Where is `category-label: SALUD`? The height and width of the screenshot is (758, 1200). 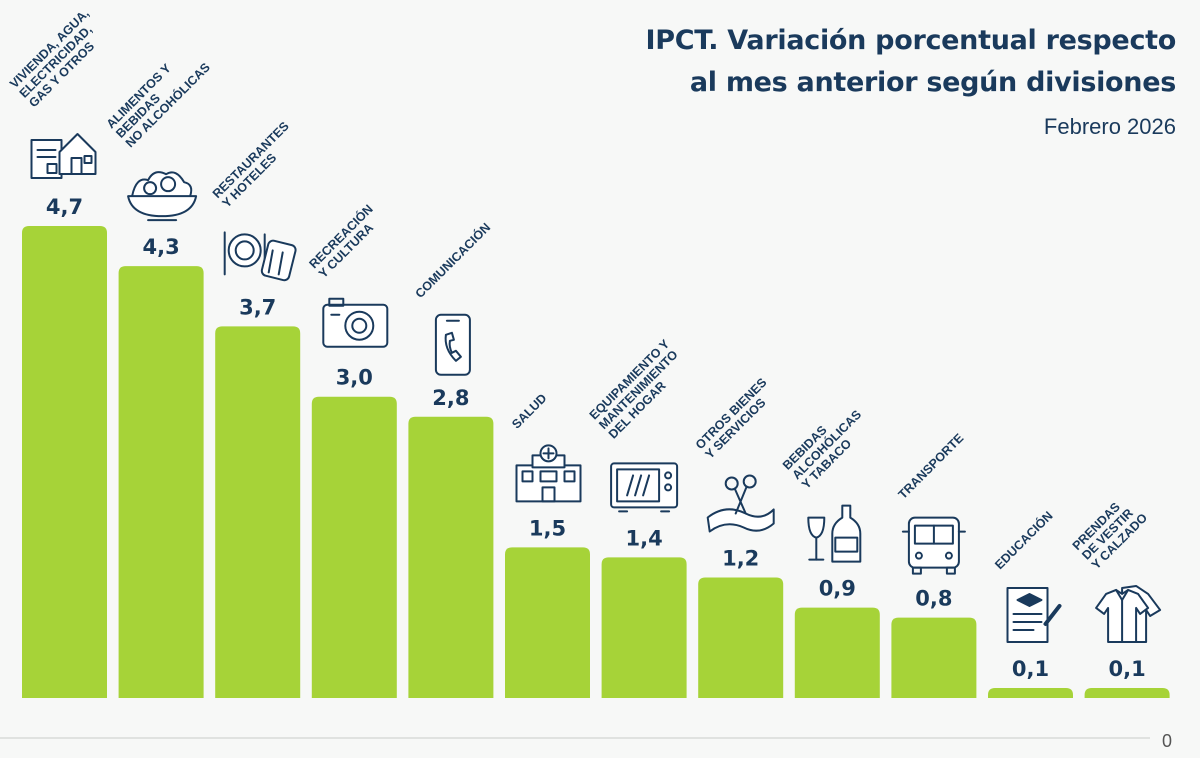 category-label: SALUD is located at coordinates (529, 411).